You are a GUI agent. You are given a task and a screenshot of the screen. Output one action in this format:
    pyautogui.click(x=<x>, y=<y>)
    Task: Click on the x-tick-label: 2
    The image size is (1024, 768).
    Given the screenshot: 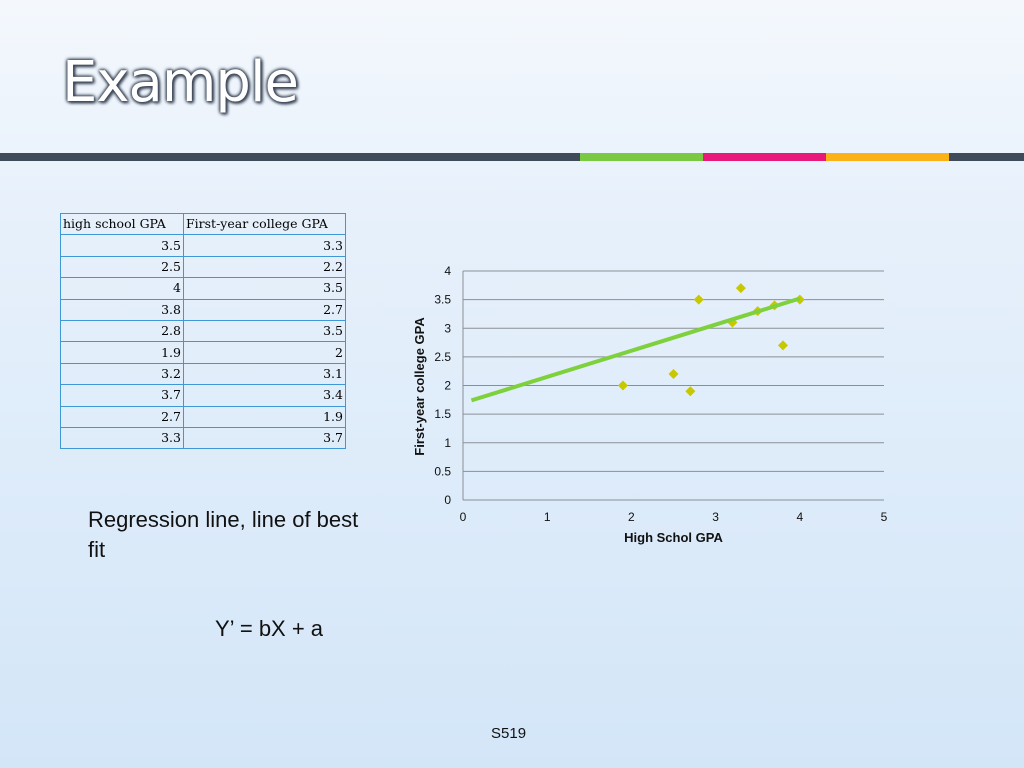 What is the action you would take?
    pyautogui.click(x=631, y=517)
    